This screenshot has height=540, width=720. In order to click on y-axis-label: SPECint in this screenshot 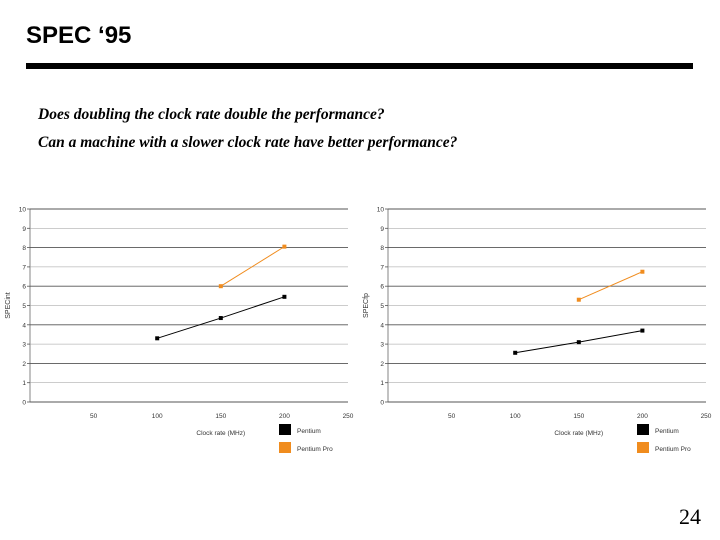, I will do `click(8, 305)`.